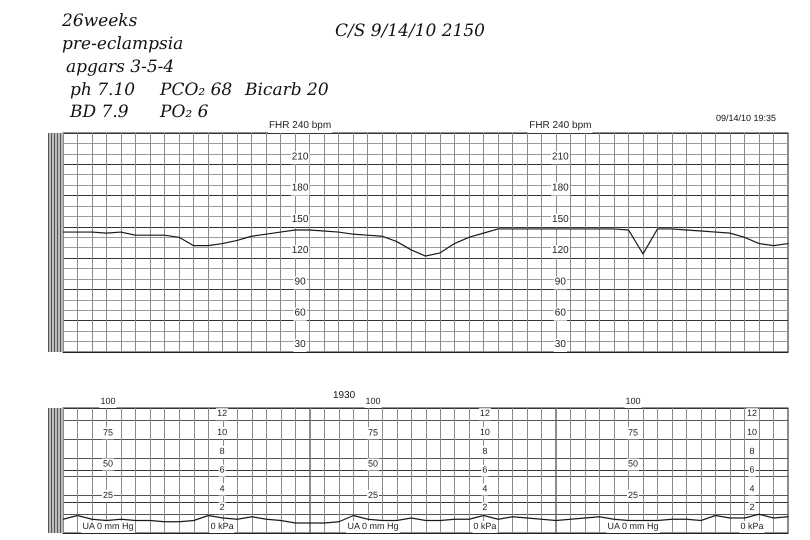 The image size is (810, 540). Describe the element at coordinates (561, 156) in the screenshot. I see `y2-tick-label: 210` at that location.